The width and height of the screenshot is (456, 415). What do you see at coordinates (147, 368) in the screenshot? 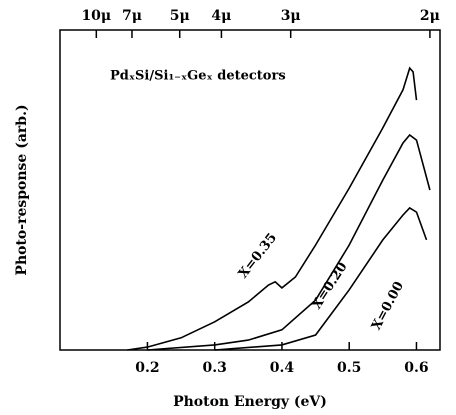
I see `x-tick-label: 0.2` at bounding box center [147, 368].